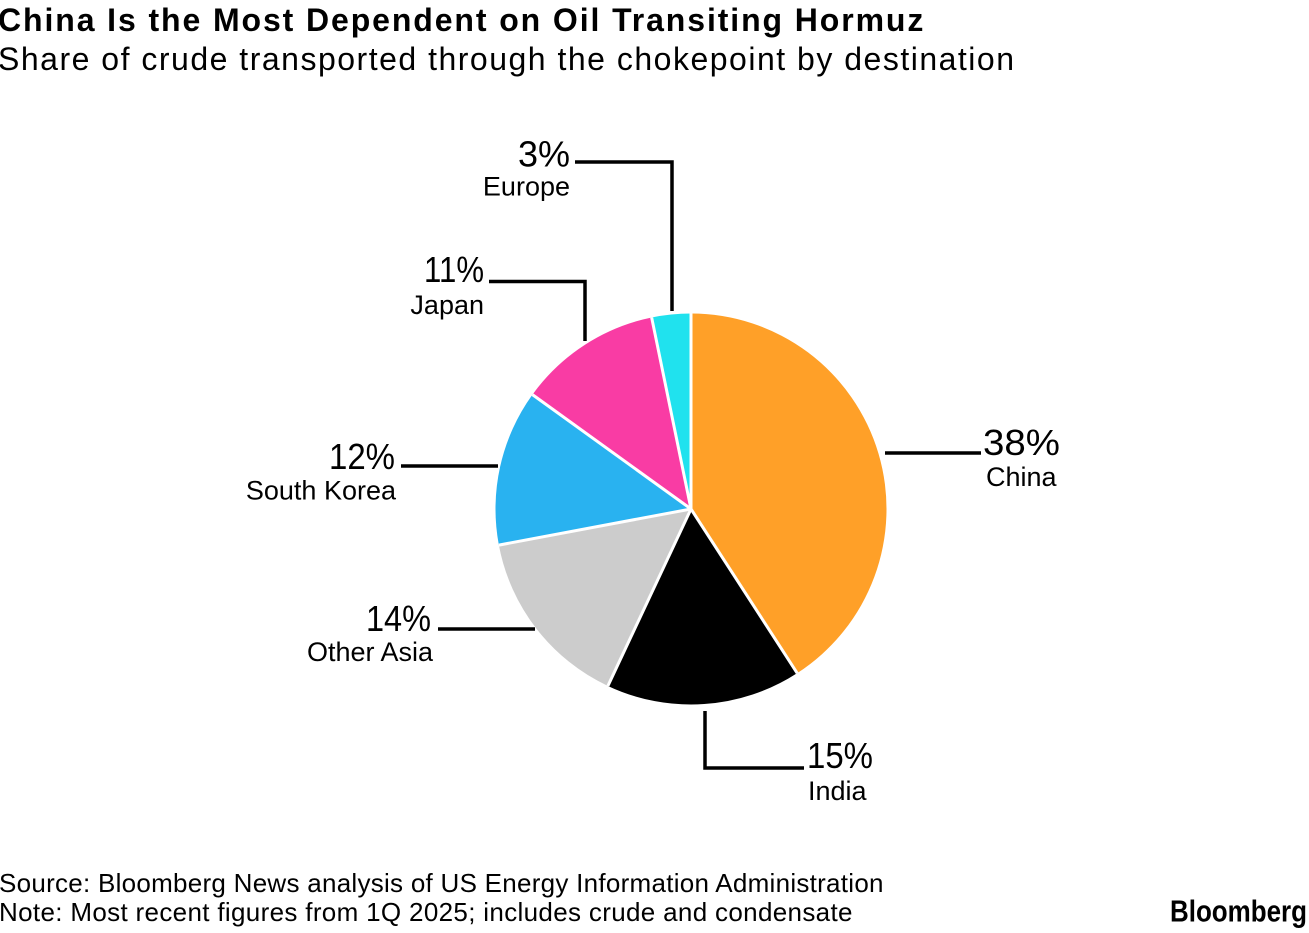 This screenshot has width=1309, height=933. Describe the element at coordinates (398, 618) in the screenshot. I see `svg-text: 14%` at that location.